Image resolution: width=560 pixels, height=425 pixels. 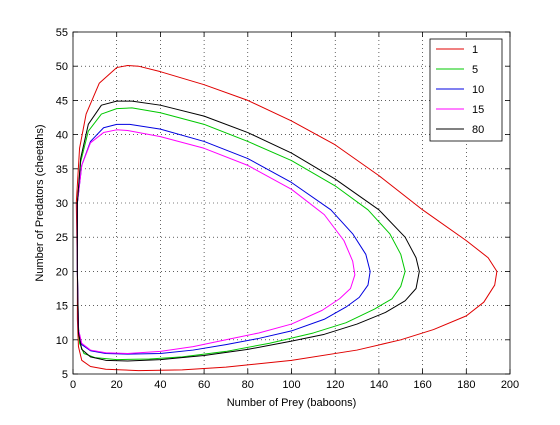 What do you see at coordinates (117, 385) in the screenshot?
I see `x-tick-label: 20` at bounding box center [117, 385].